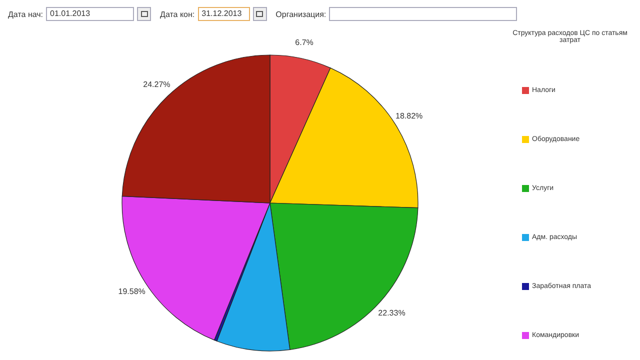 Image resolution: width=640 pixels, height=360 pixels. What do you see at coordinates (301, 14) in the screenshot?
I see `text: Организация:` at bounding box center [301, 14].